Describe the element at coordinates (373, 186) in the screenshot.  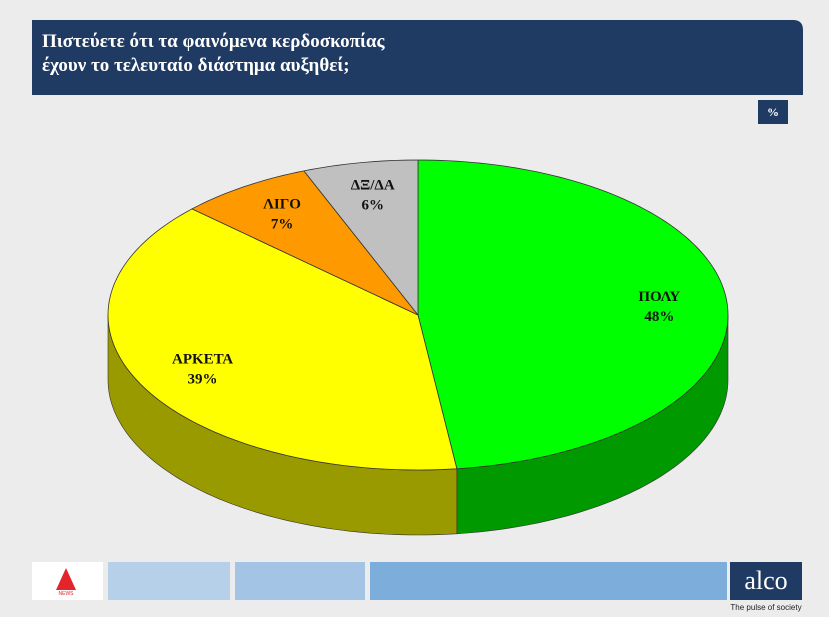
I see `category-label: ΔΞ/ΔΑ` at that location.